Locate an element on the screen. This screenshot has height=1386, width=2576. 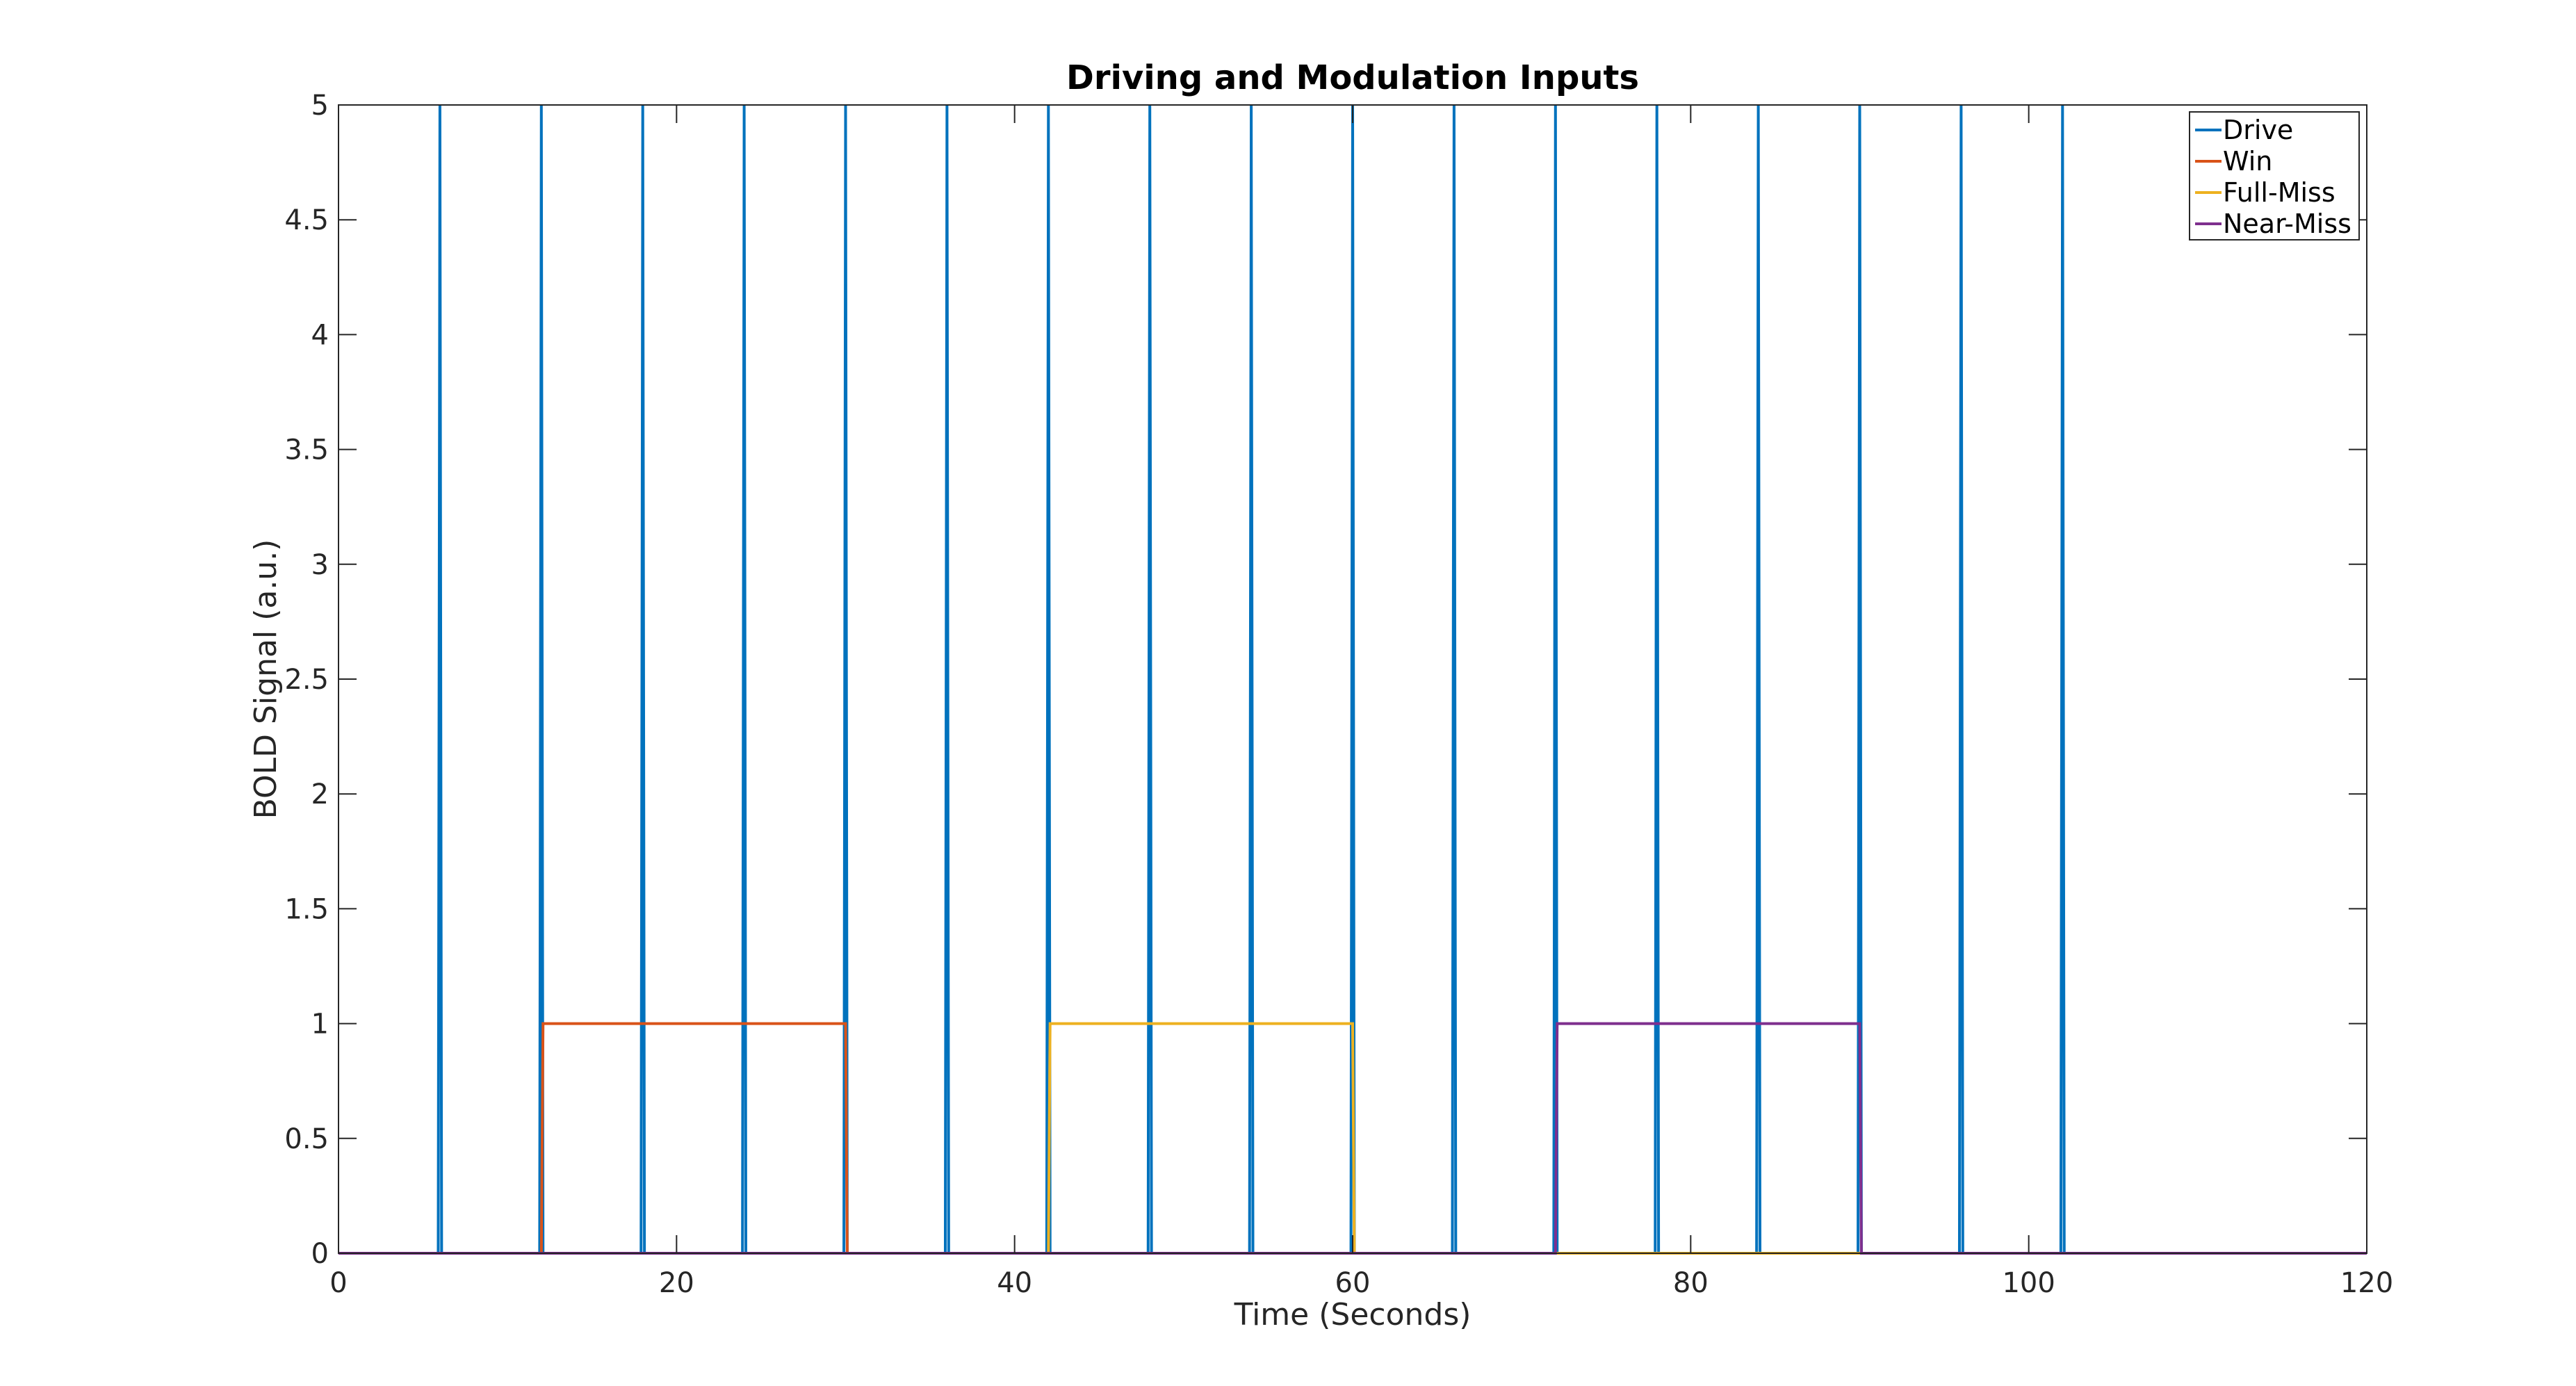
x-axis-title: Time (Seconds) is located at coordinates (1353, 1315).